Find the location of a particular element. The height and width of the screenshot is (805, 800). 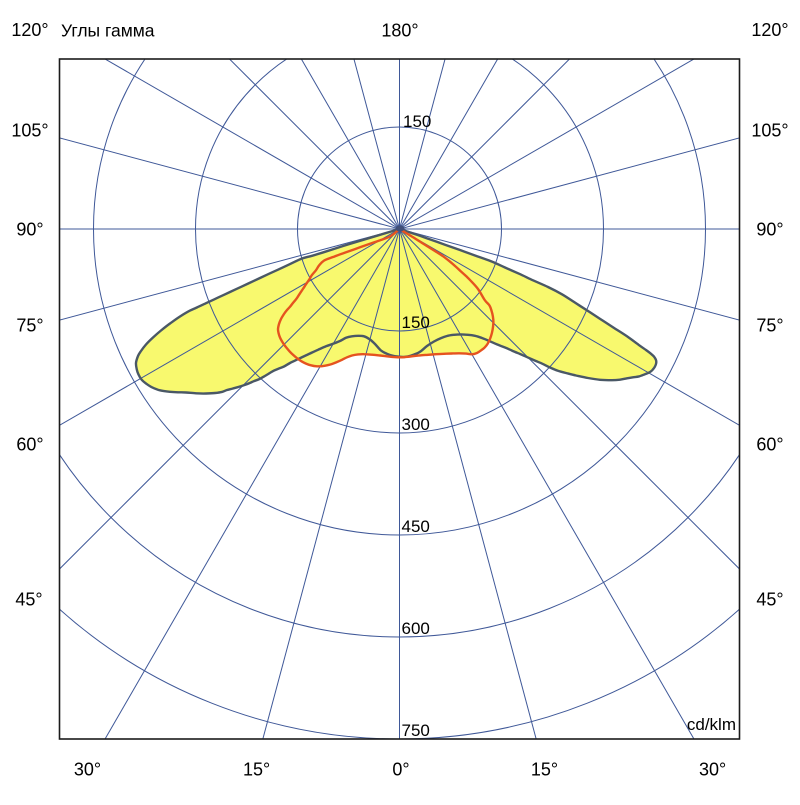

svg-text: 600 is located at coordinates (416, 628).